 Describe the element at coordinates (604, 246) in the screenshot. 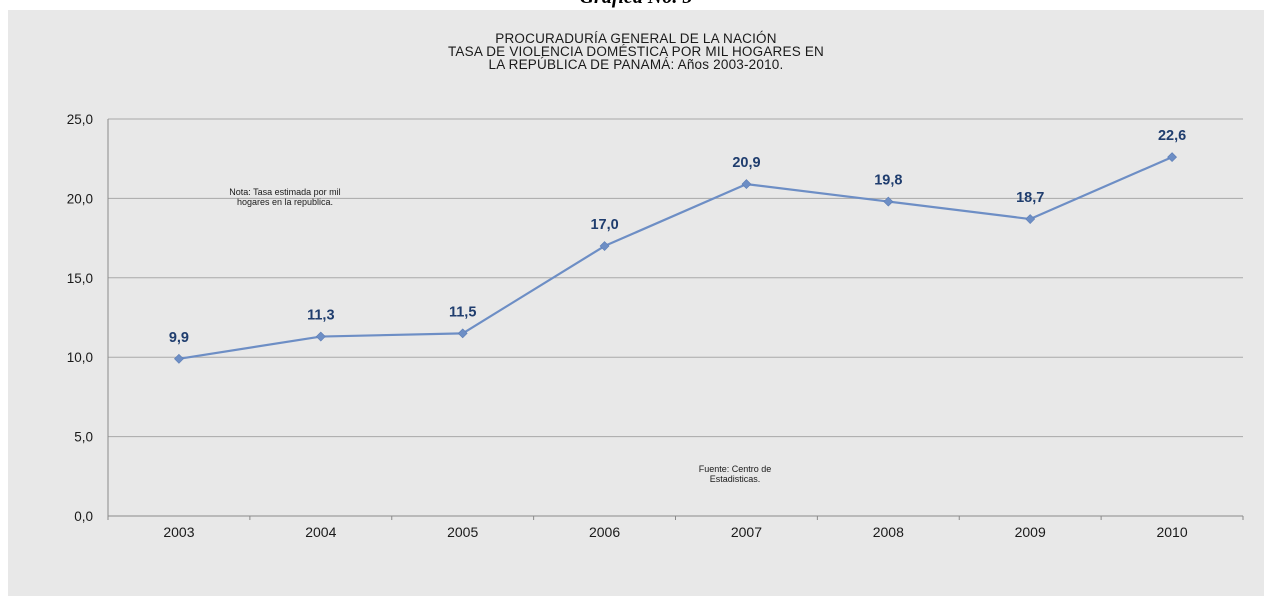

I see `data-point-2006` at that location.